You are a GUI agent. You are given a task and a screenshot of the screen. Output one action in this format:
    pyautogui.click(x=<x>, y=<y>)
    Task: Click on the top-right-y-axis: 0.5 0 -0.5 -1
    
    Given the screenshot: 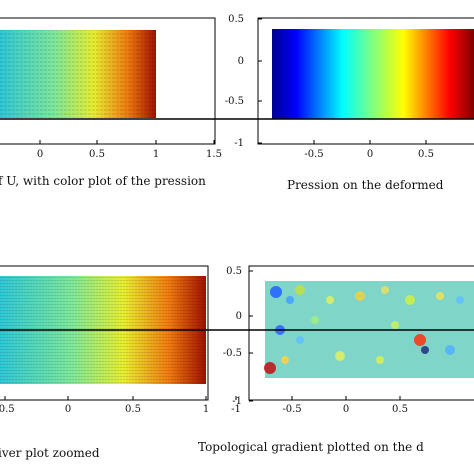 What is the action you would take?
    pyautogui.click(x=243, y=81)
    